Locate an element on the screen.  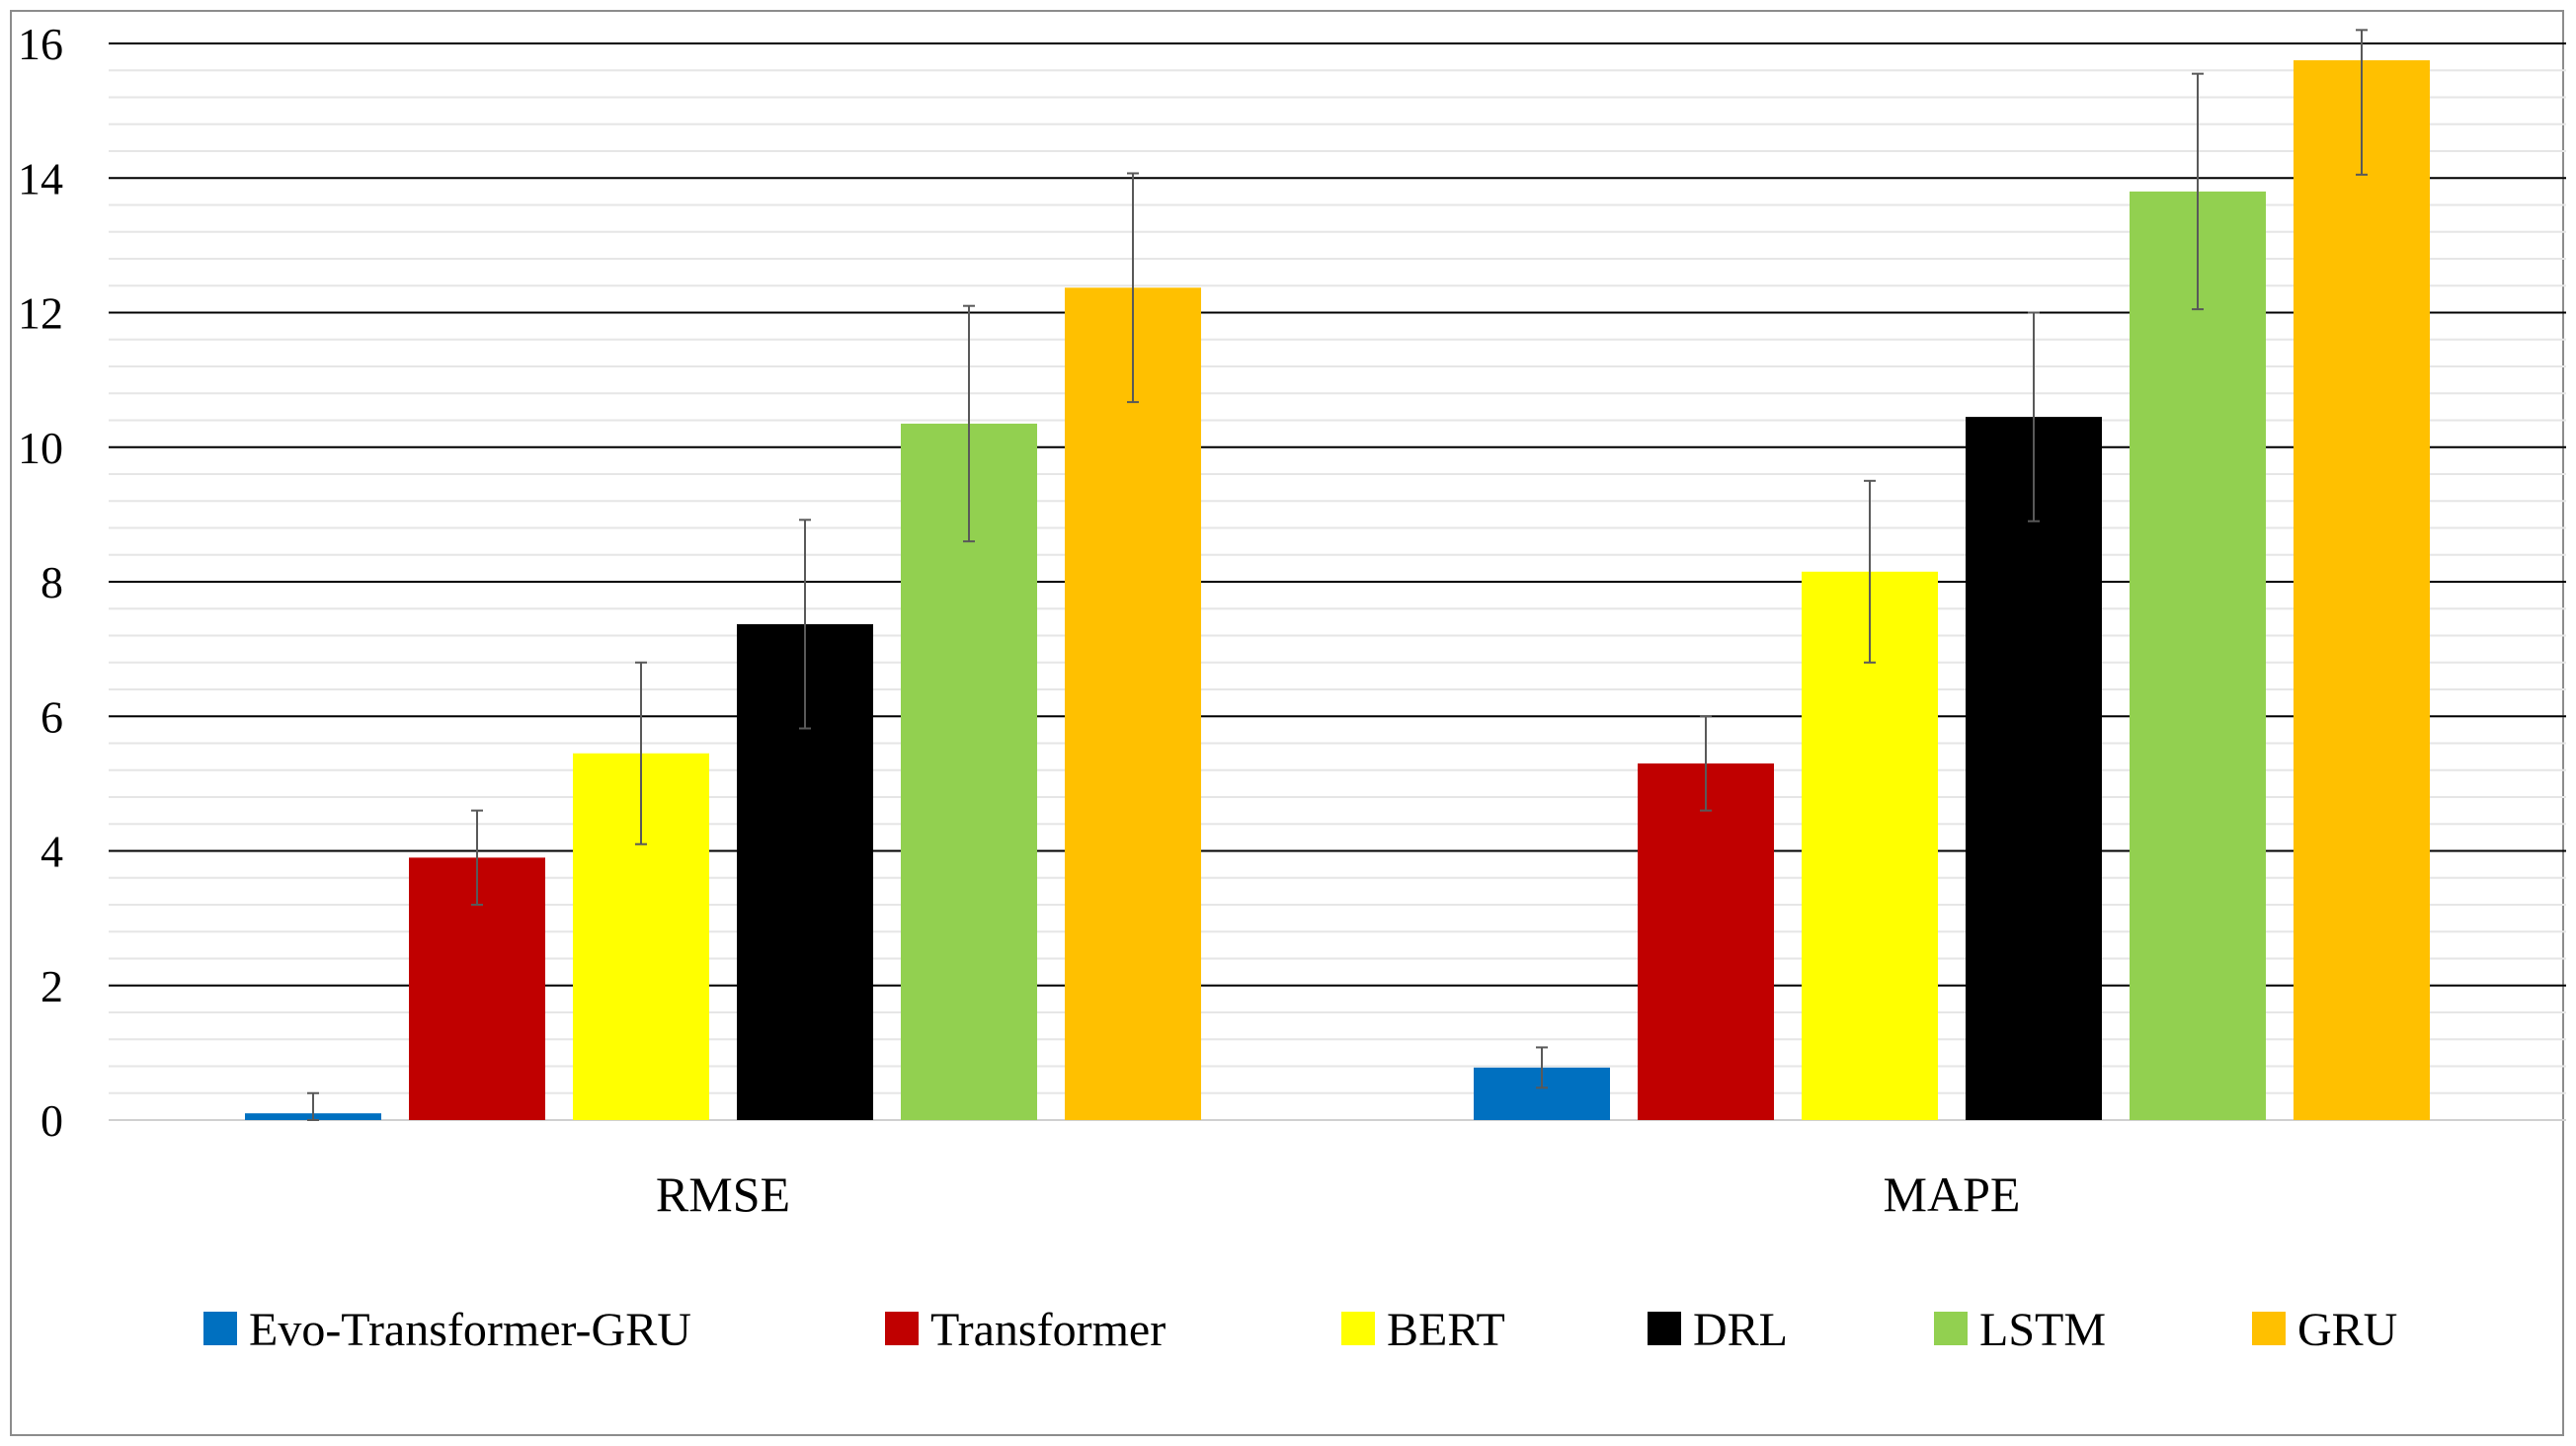
y-tick-label: 12 is located at coordinates (40, 313).